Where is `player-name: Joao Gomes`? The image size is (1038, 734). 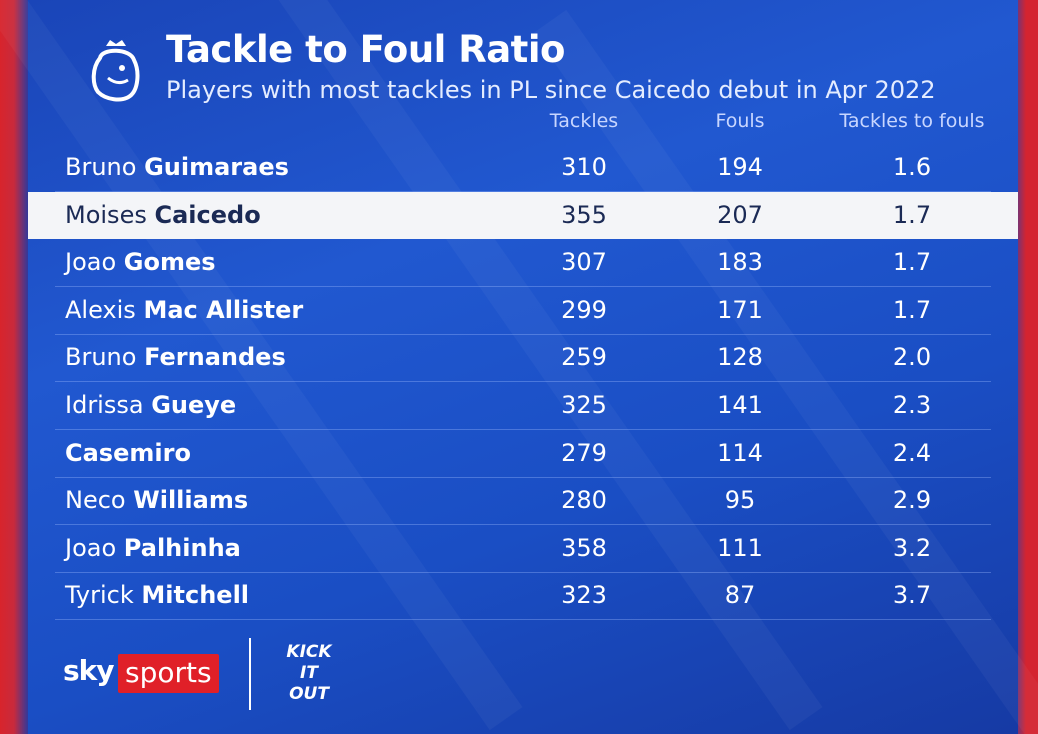
player-name: Joao Gomes is located at coordinates (140, 262).